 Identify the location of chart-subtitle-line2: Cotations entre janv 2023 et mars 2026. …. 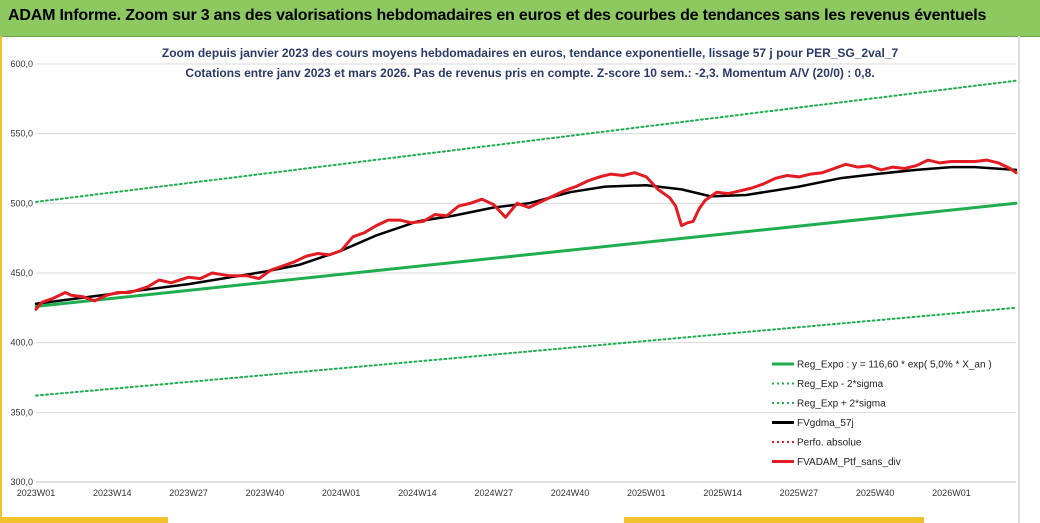
(530, 73).